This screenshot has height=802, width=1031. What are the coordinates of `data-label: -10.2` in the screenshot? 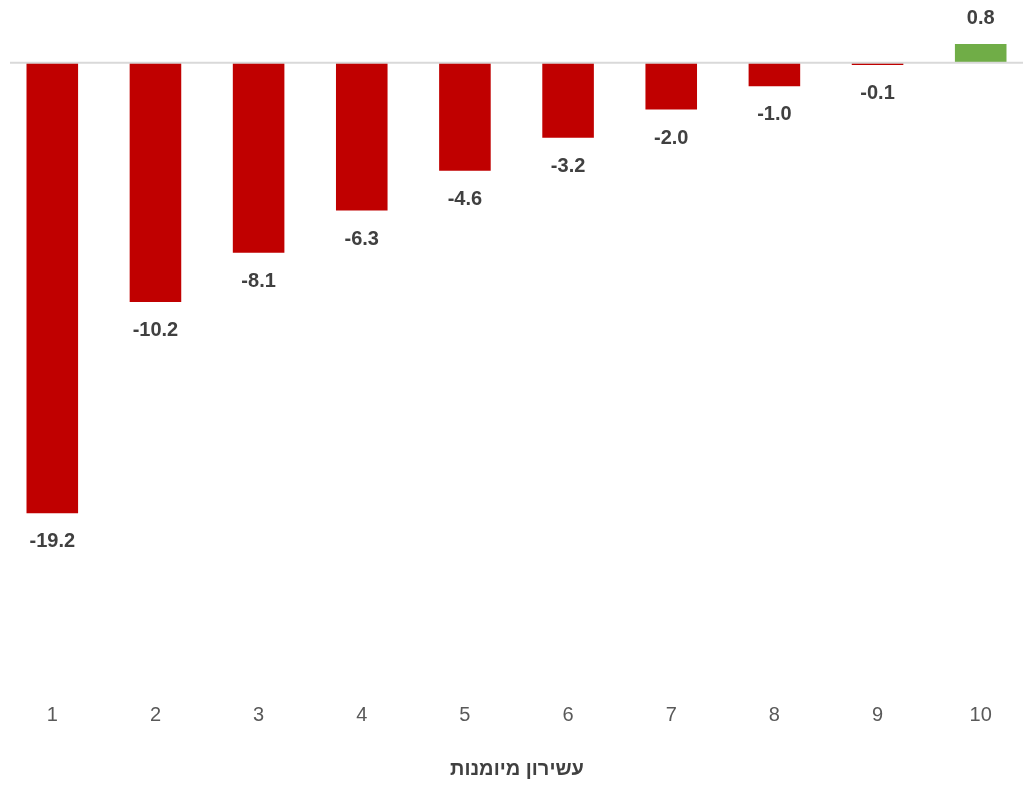 It's located at (155, 329).